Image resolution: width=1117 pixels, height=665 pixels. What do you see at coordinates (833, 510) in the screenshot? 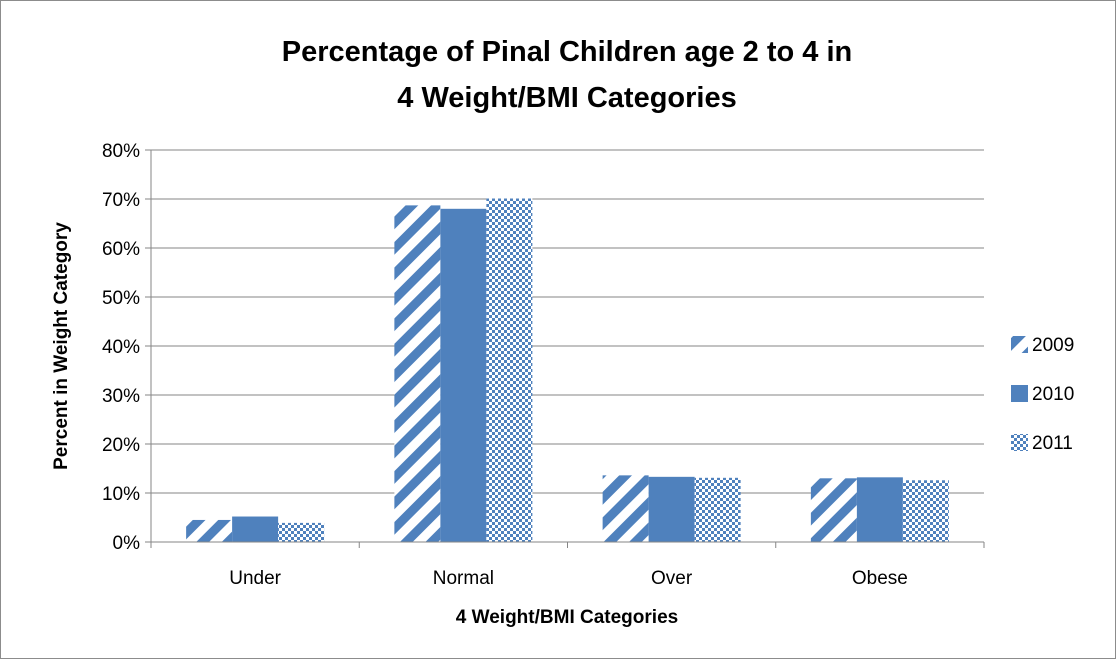
I see `bar-obese-2009` at bounding box center [833, 510].